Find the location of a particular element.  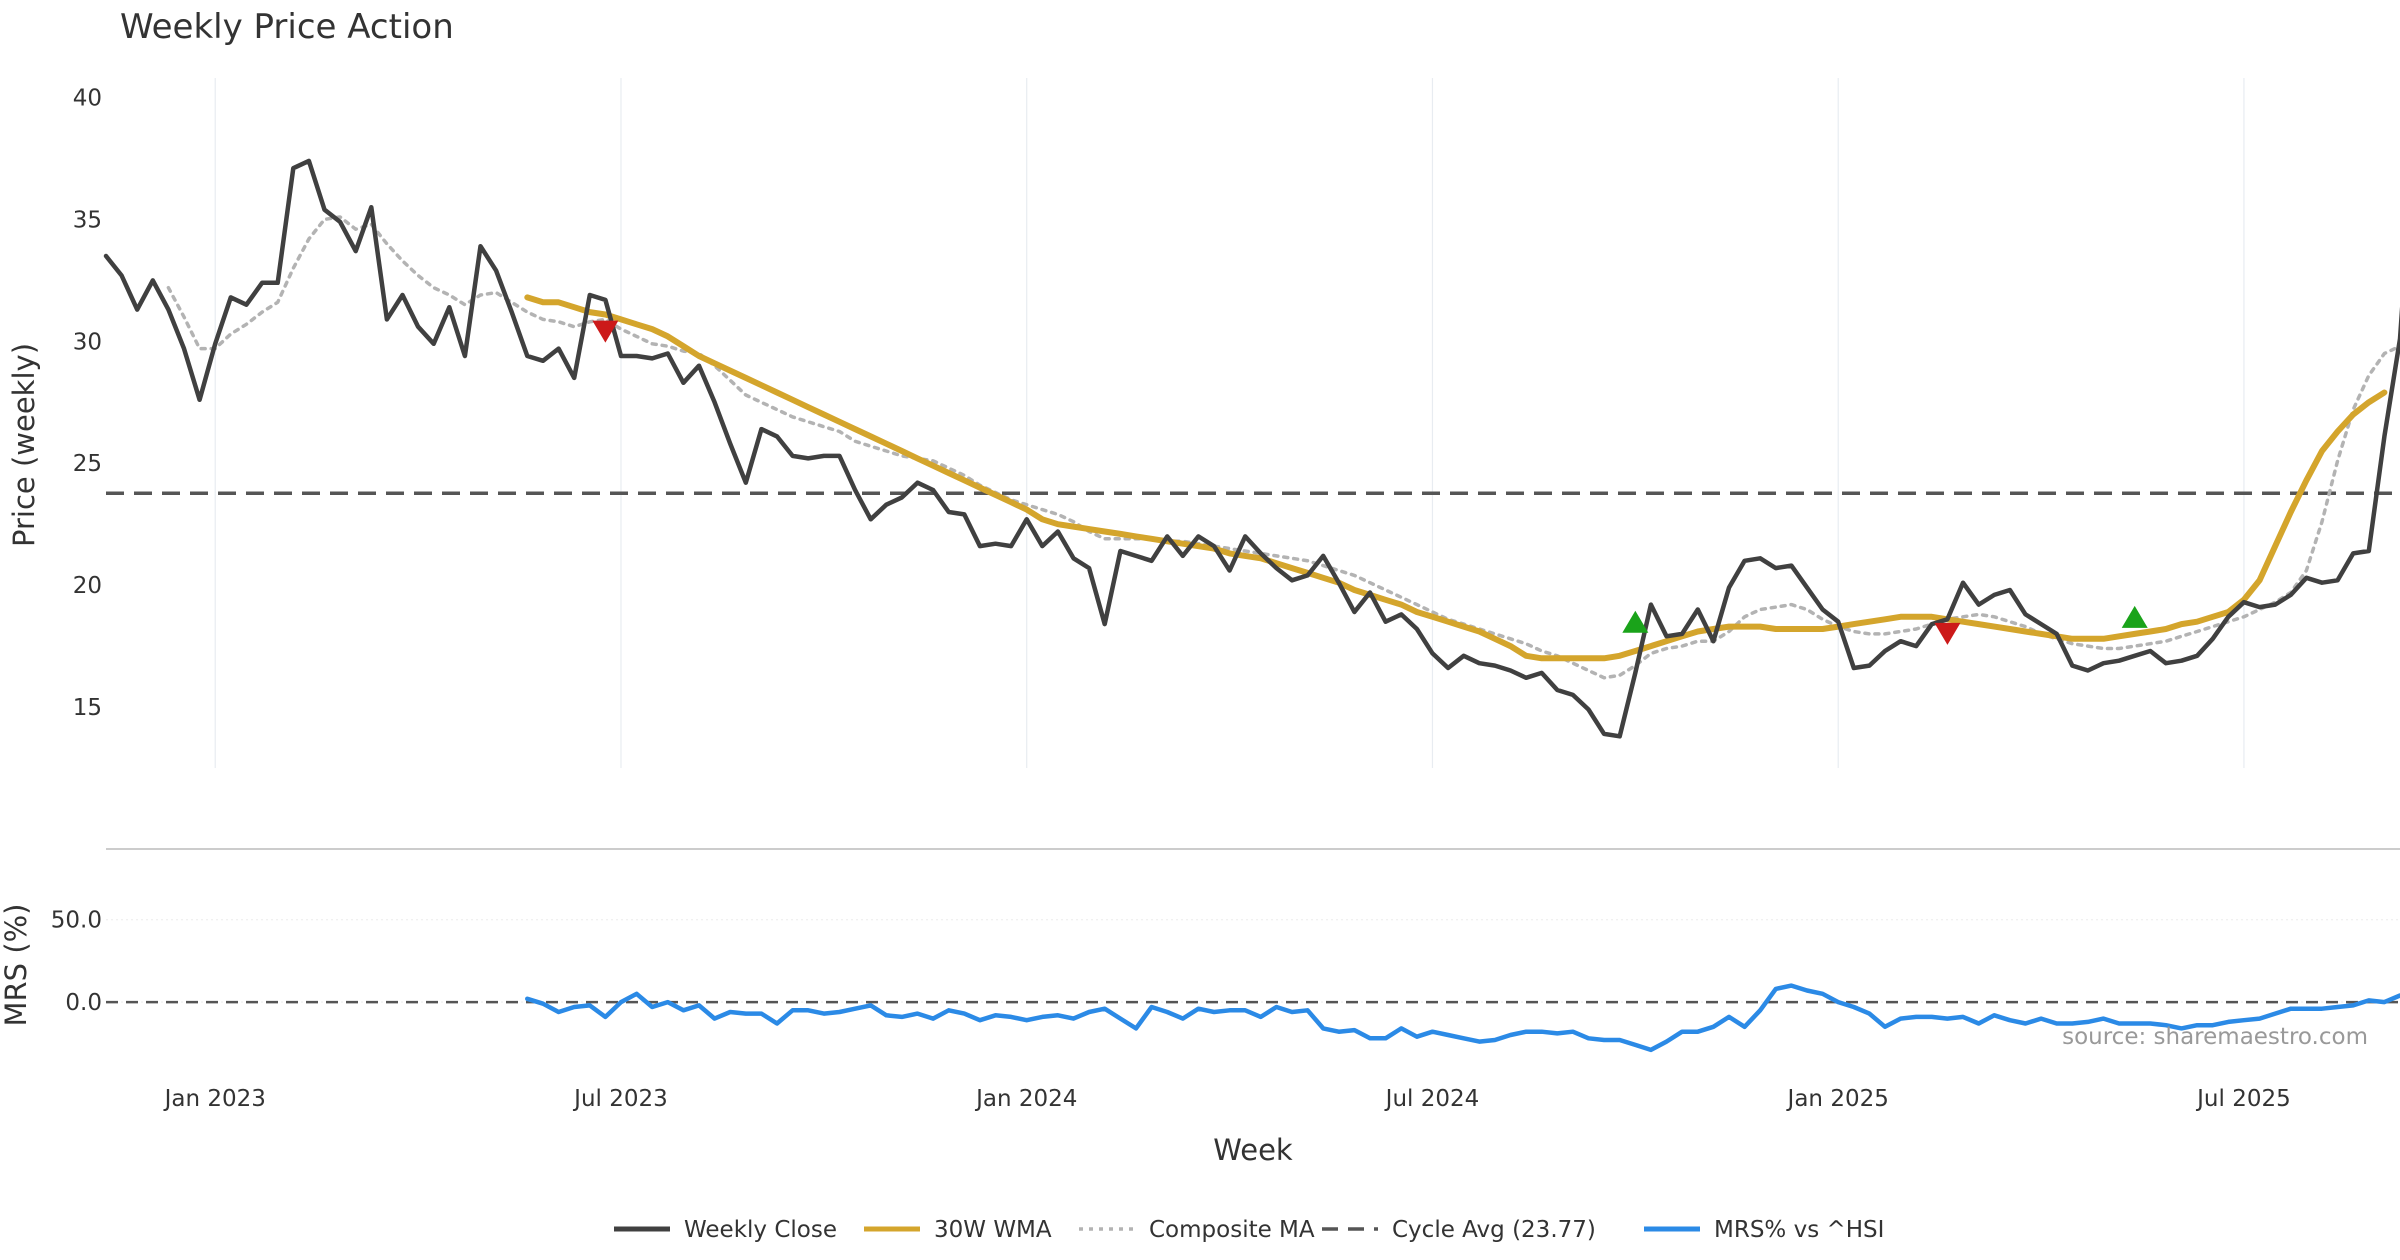

x-tick-label-5: Jul 2025 is located at coordinates (2243, 1099).